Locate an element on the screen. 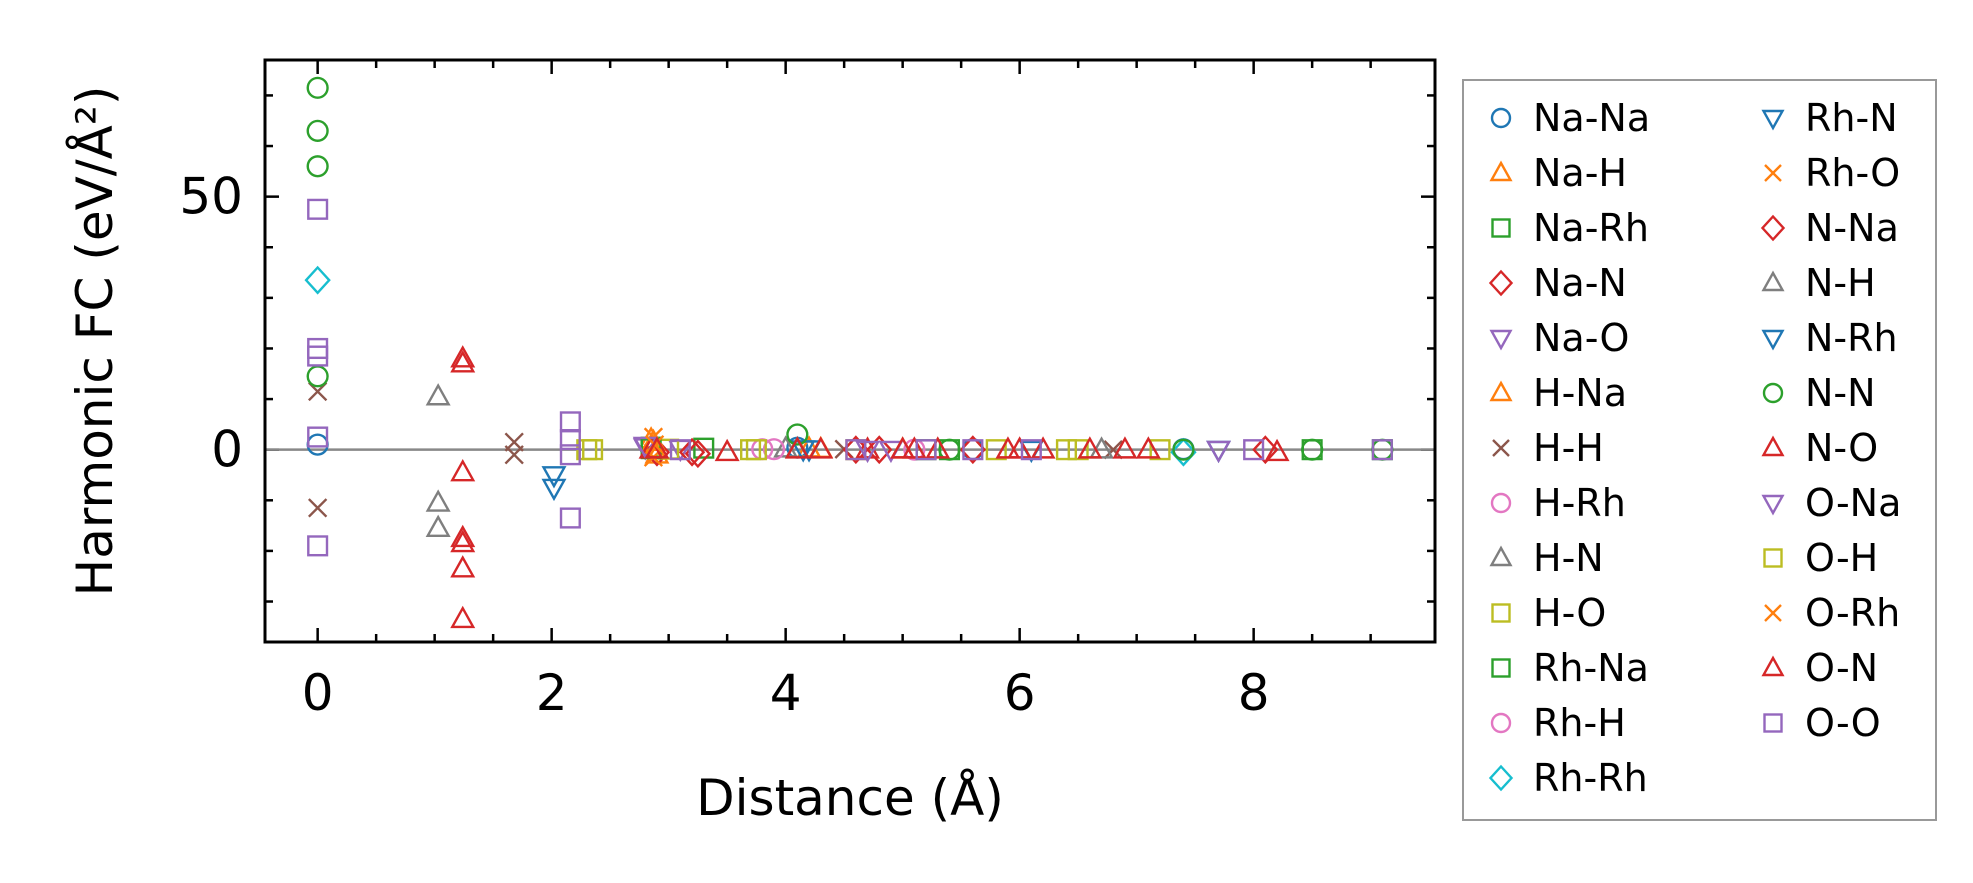 Image resolution: width=1973 pixels, height=883 pixels. point-na-rh is located at coordinates (704, 448).